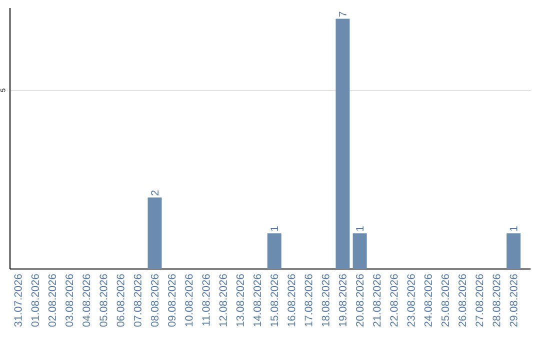 The width and height of the screenshot is (540, 340). Describe the element at coordinates (342, 14) in the screenshot. I see `data-label: 7` at that location.